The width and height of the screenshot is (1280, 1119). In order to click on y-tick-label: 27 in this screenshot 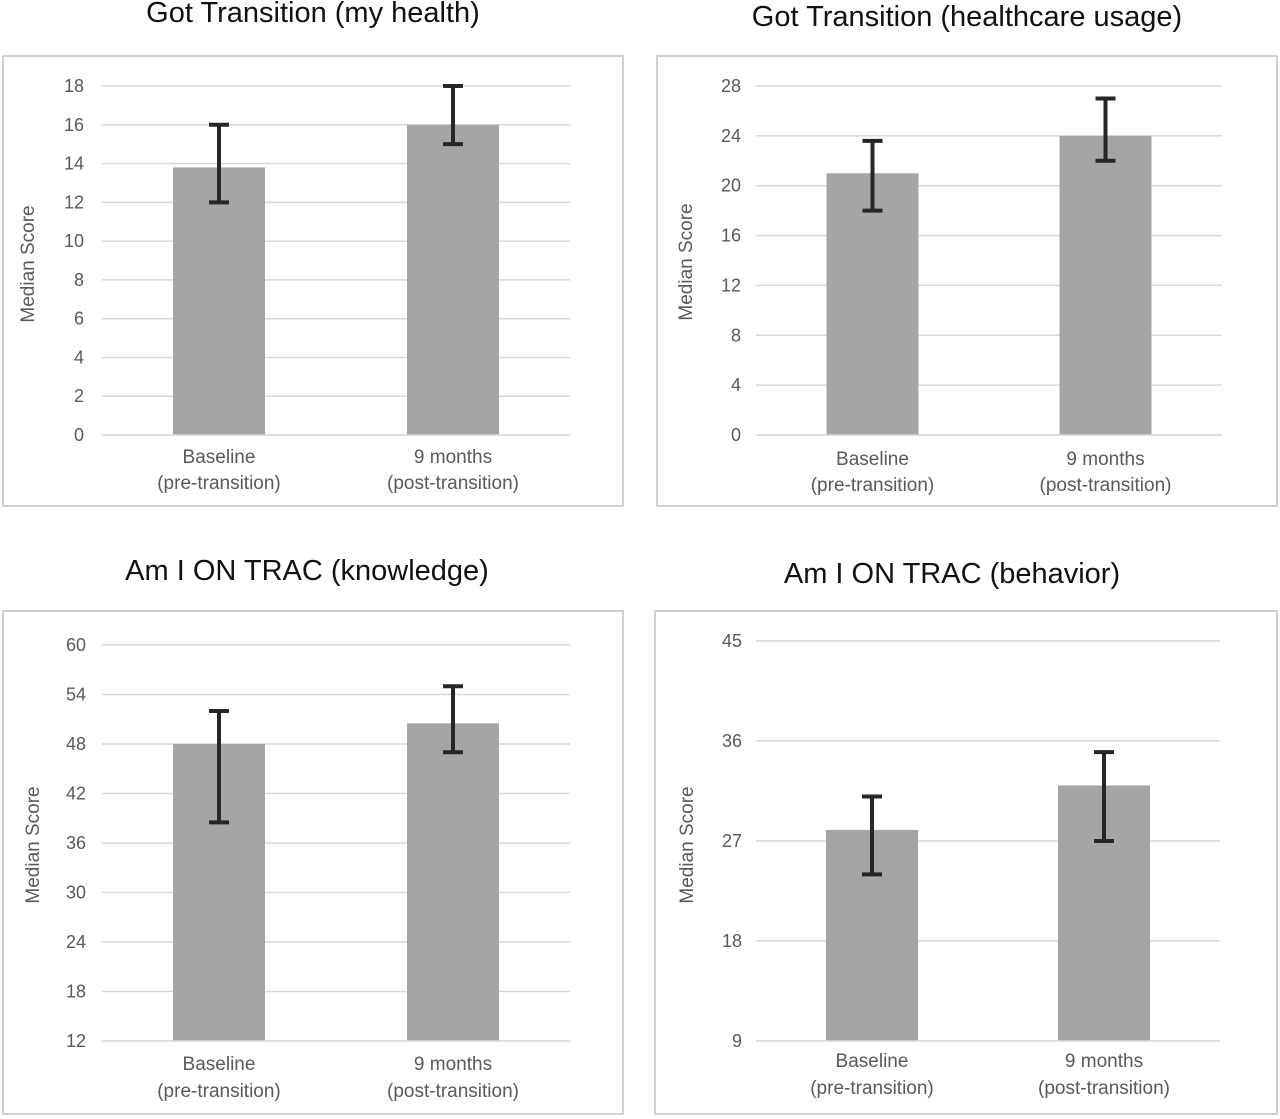, I will do `click(732, 841)`.